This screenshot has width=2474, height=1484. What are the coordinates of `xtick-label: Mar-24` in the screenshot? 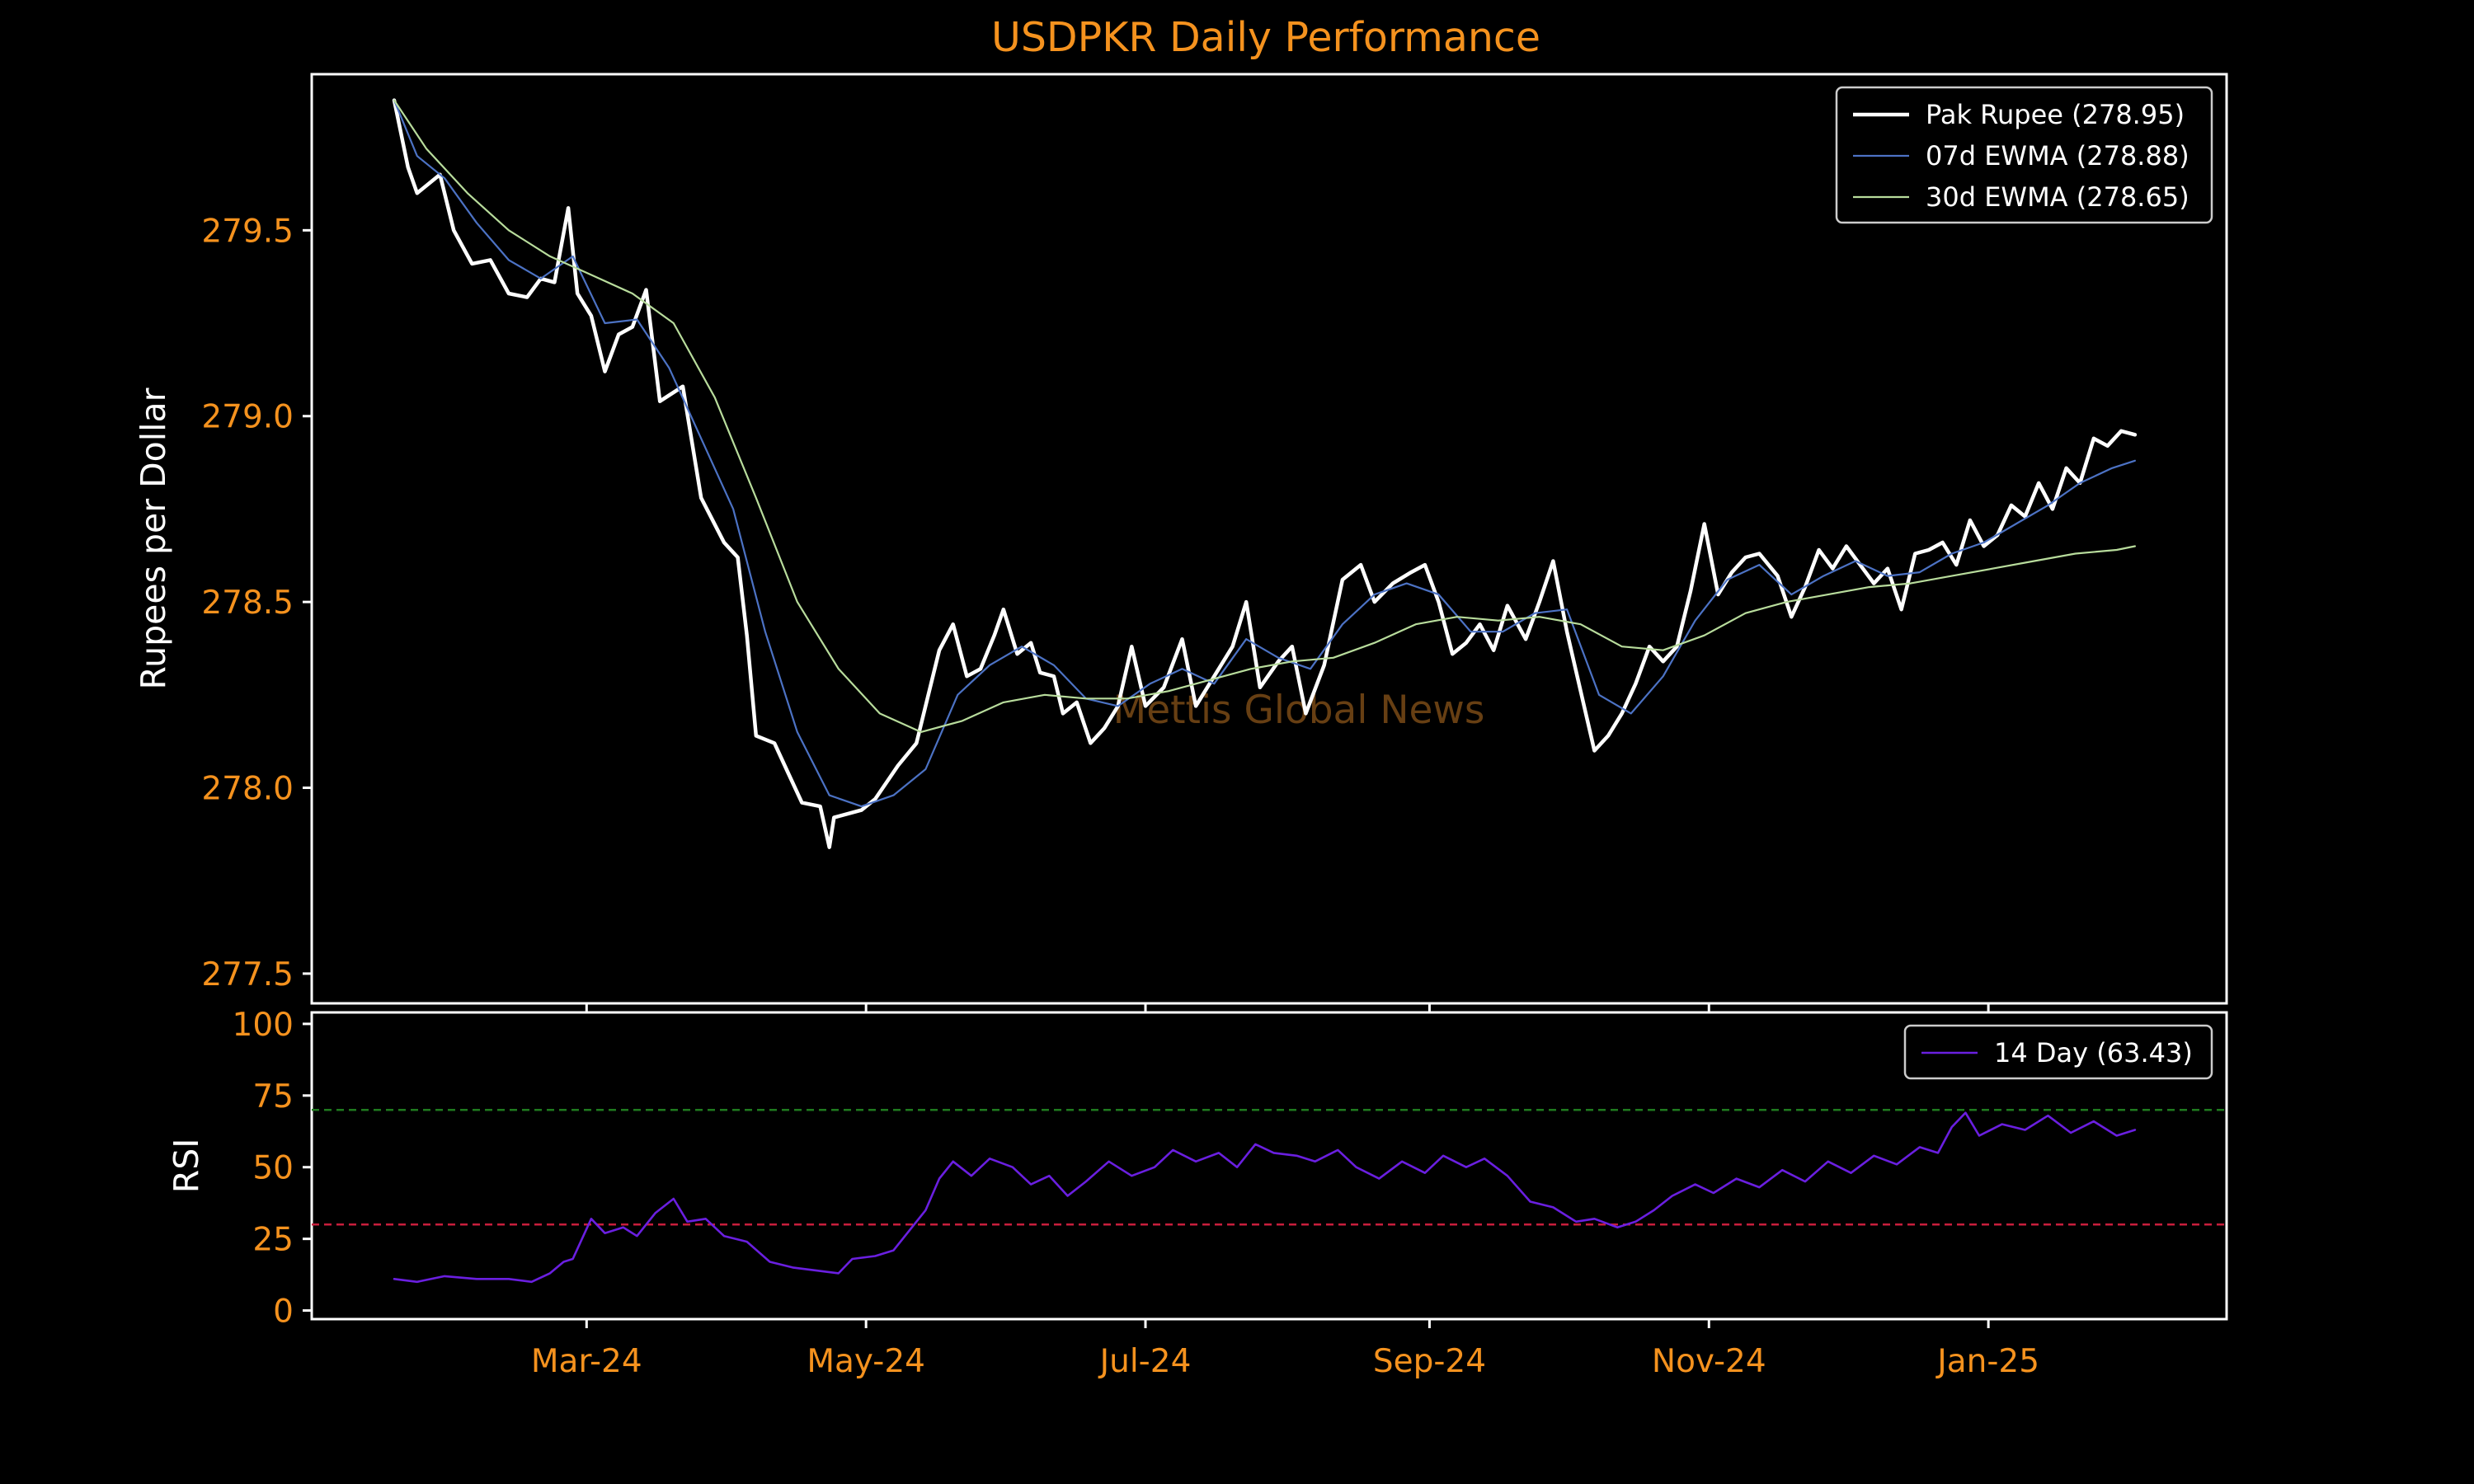 It's located at (586, 1361).